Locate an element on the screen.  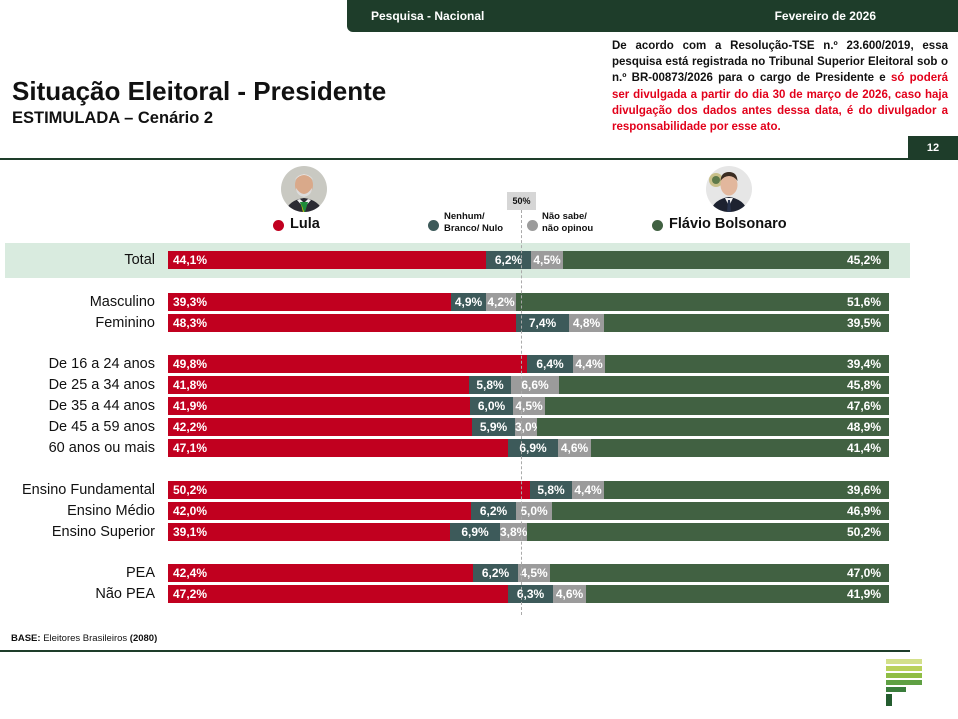
bar-segment-flavio: 51,6% is located at coordinates (702, 302).